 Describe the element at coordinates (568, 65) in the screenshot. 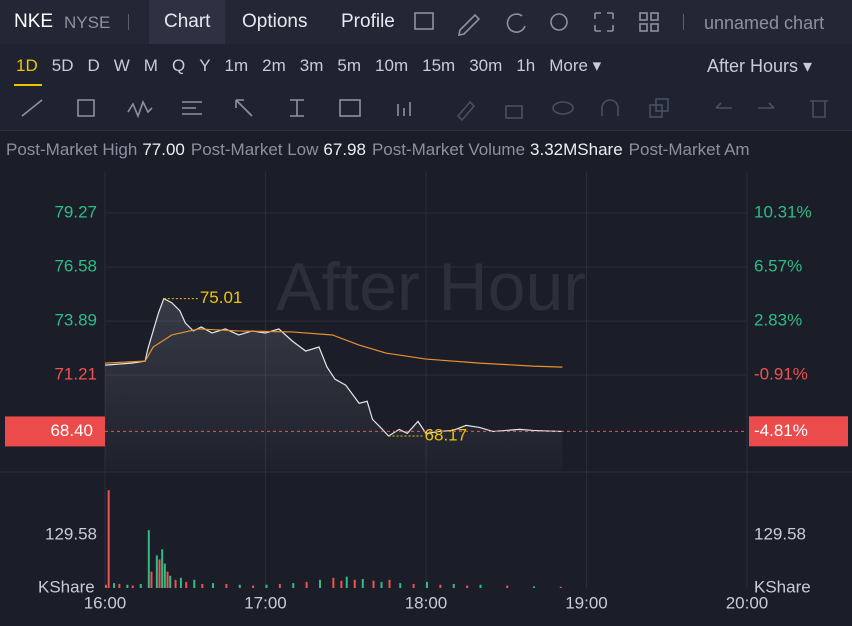

I see `more-label: More` at that location.